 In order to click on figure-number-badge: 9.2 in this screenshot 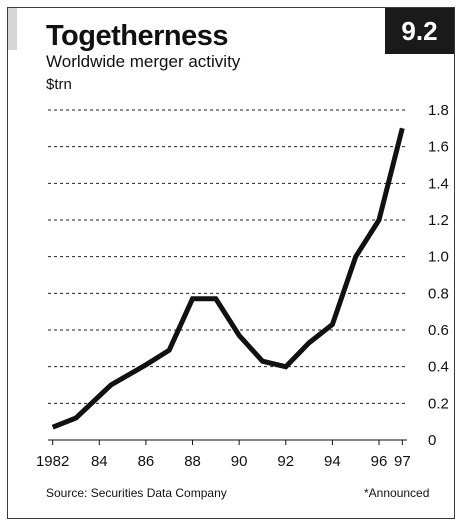, I will do `click(419, 31)`.